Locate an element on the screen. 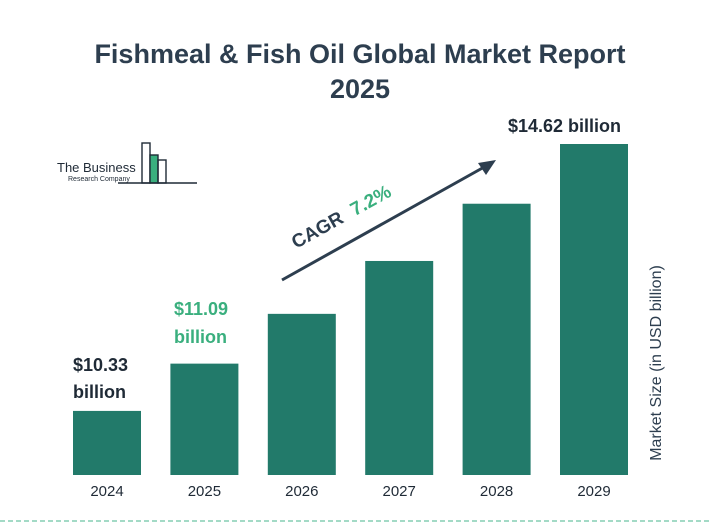 This screenshot has height=531, width=709. cagr-label: CAGR 7.2% is located at coordinates (341, 217).